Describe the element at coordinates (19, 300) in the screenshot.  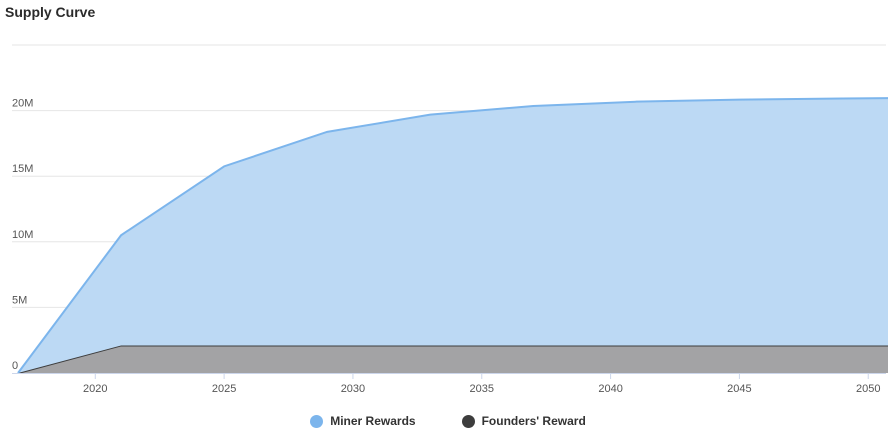
I see `y-tick-label: 5M` at that location.